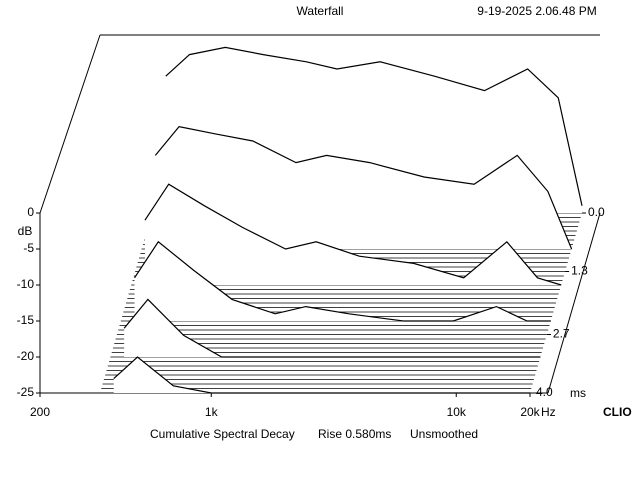 Image resolution: width=640 pixels, height=480 pixels. Describe the element at coordinates (578, 393) in the screenshot. I see `time-unit-label: ms` at that location.